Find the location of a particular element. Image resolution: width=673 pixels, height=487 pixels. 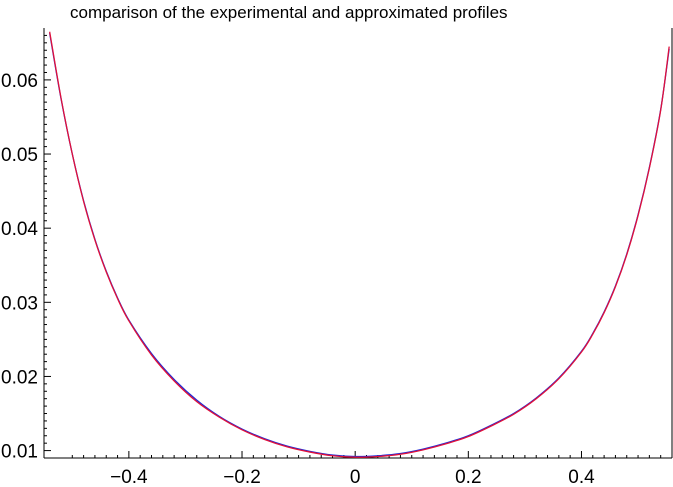

y-tick-label: 0.01 is located at coordinates (19, 452).